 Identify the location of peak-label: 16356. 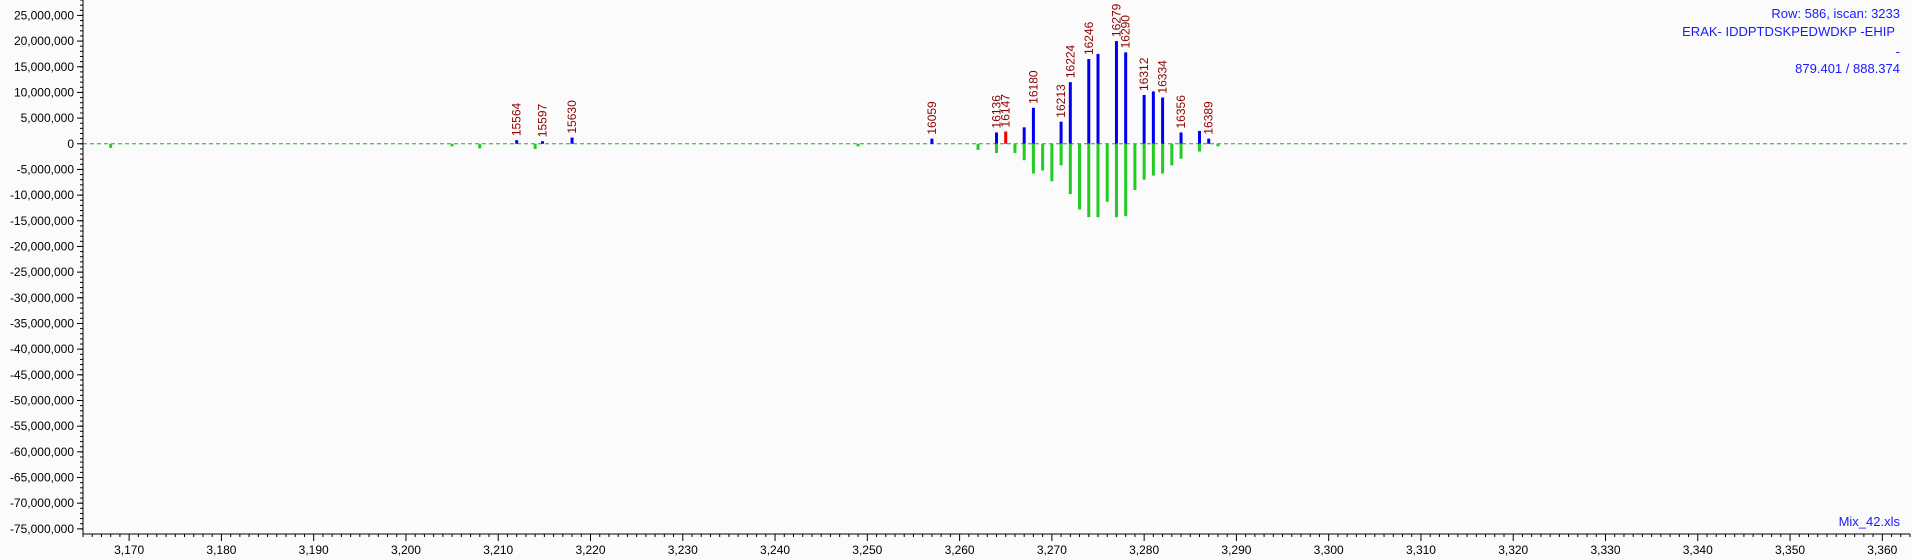
(1181, 112).